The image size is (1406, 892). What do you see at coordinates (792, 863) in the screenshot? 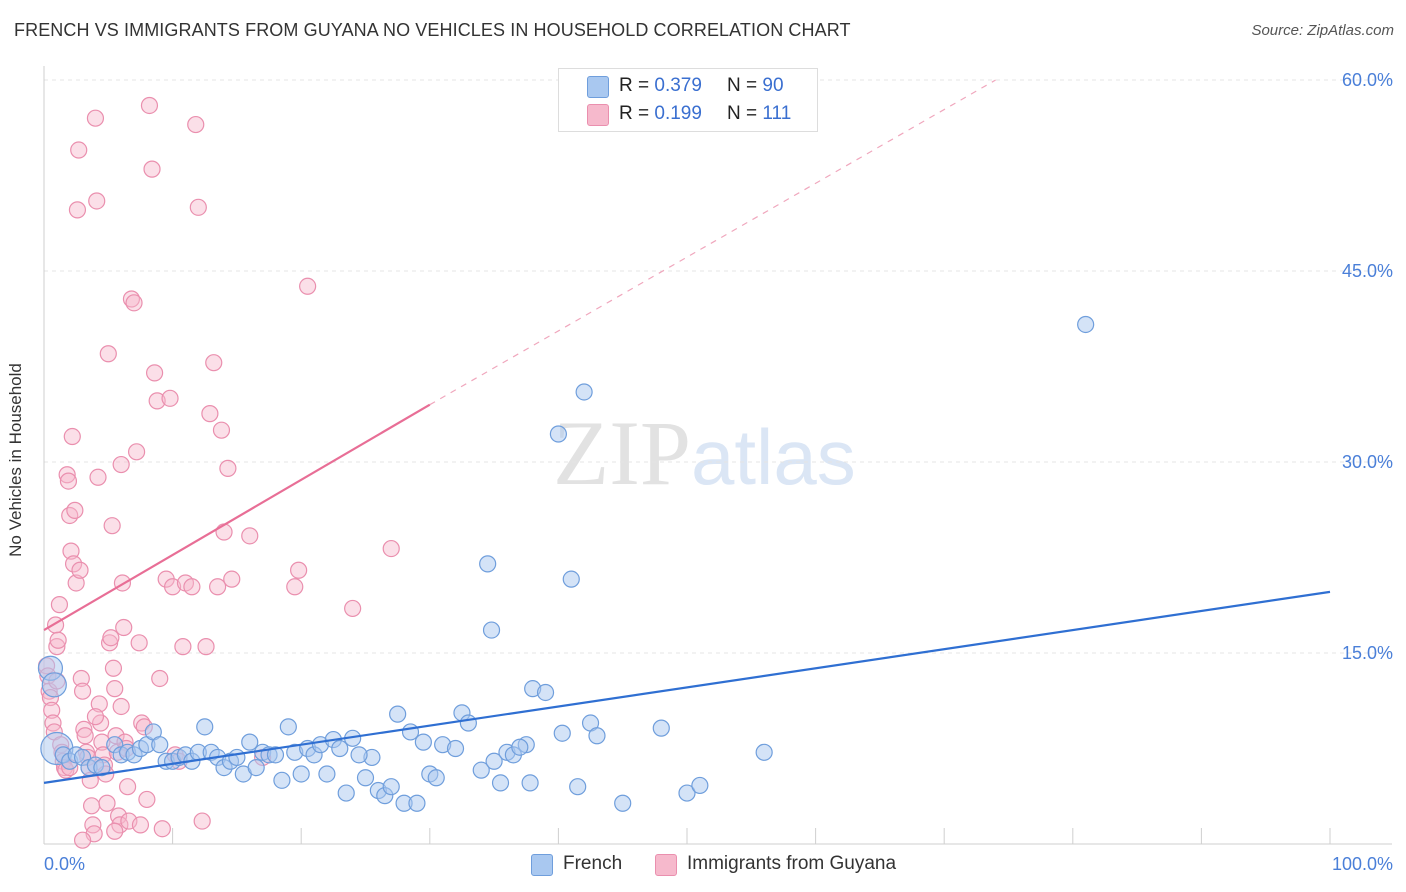
I see `legend-label-guyana: Immigrants from Guyana` at bounding box center [792, 863].